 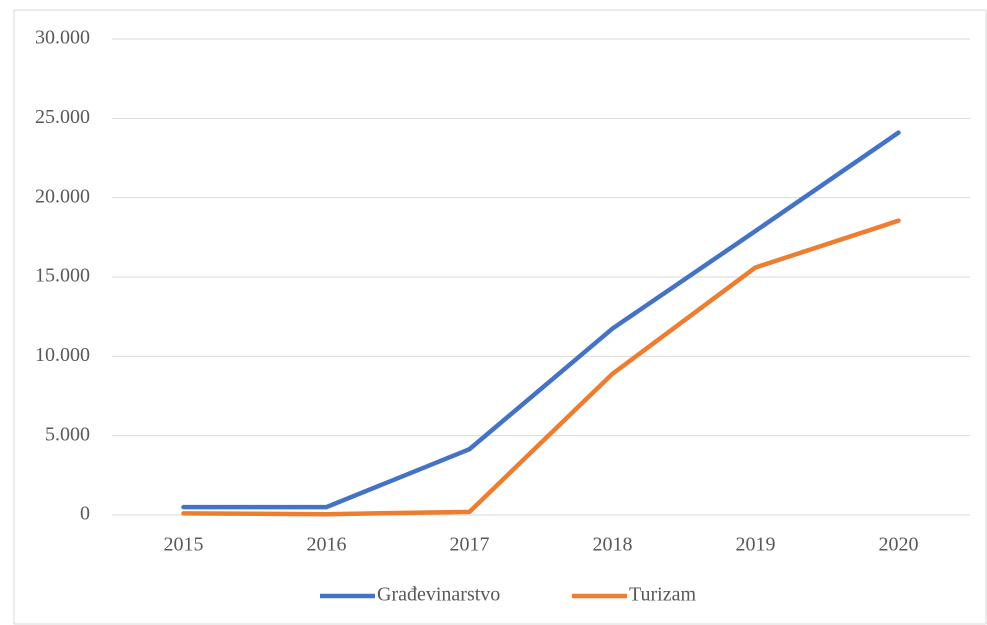 What do you see at coordinates (62, 355) in the screenshot?
I see `y-tick-label: 10.000` at bounding box center [62, 355].